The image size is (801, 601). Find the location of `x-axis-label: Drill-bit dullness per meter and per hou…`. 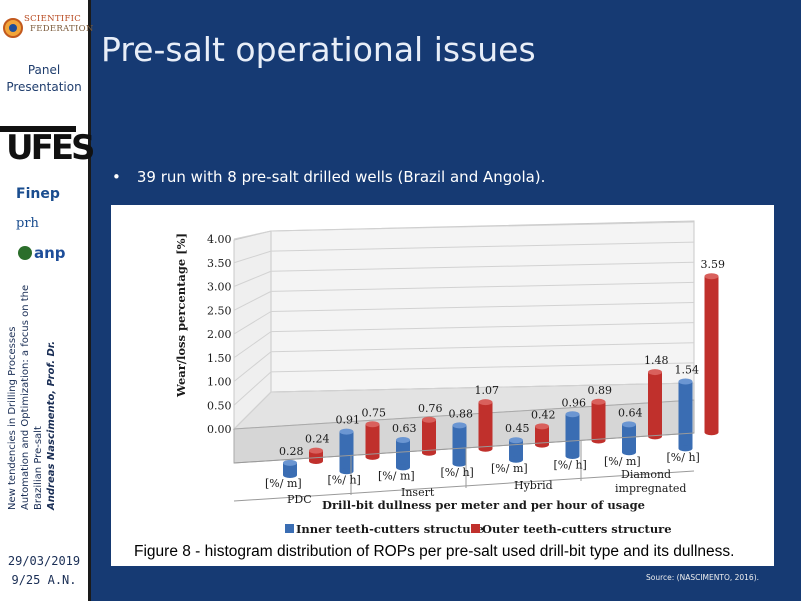

x-axis-label: Drill-bit dullness per meter and per hou… is located at coordinates (483, 505).